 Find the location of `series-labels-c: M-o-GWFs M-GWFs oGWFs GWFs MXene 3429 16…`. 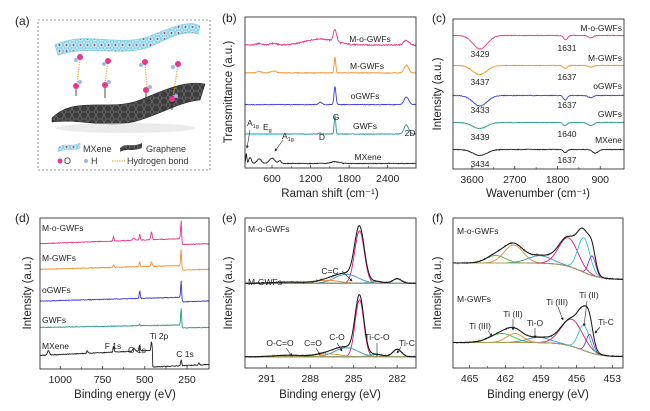

series-labels-c: M-o-GWFs M-GWFs oGWFs GWFs MXene 3429 16… is located at coordinates (547, 96).